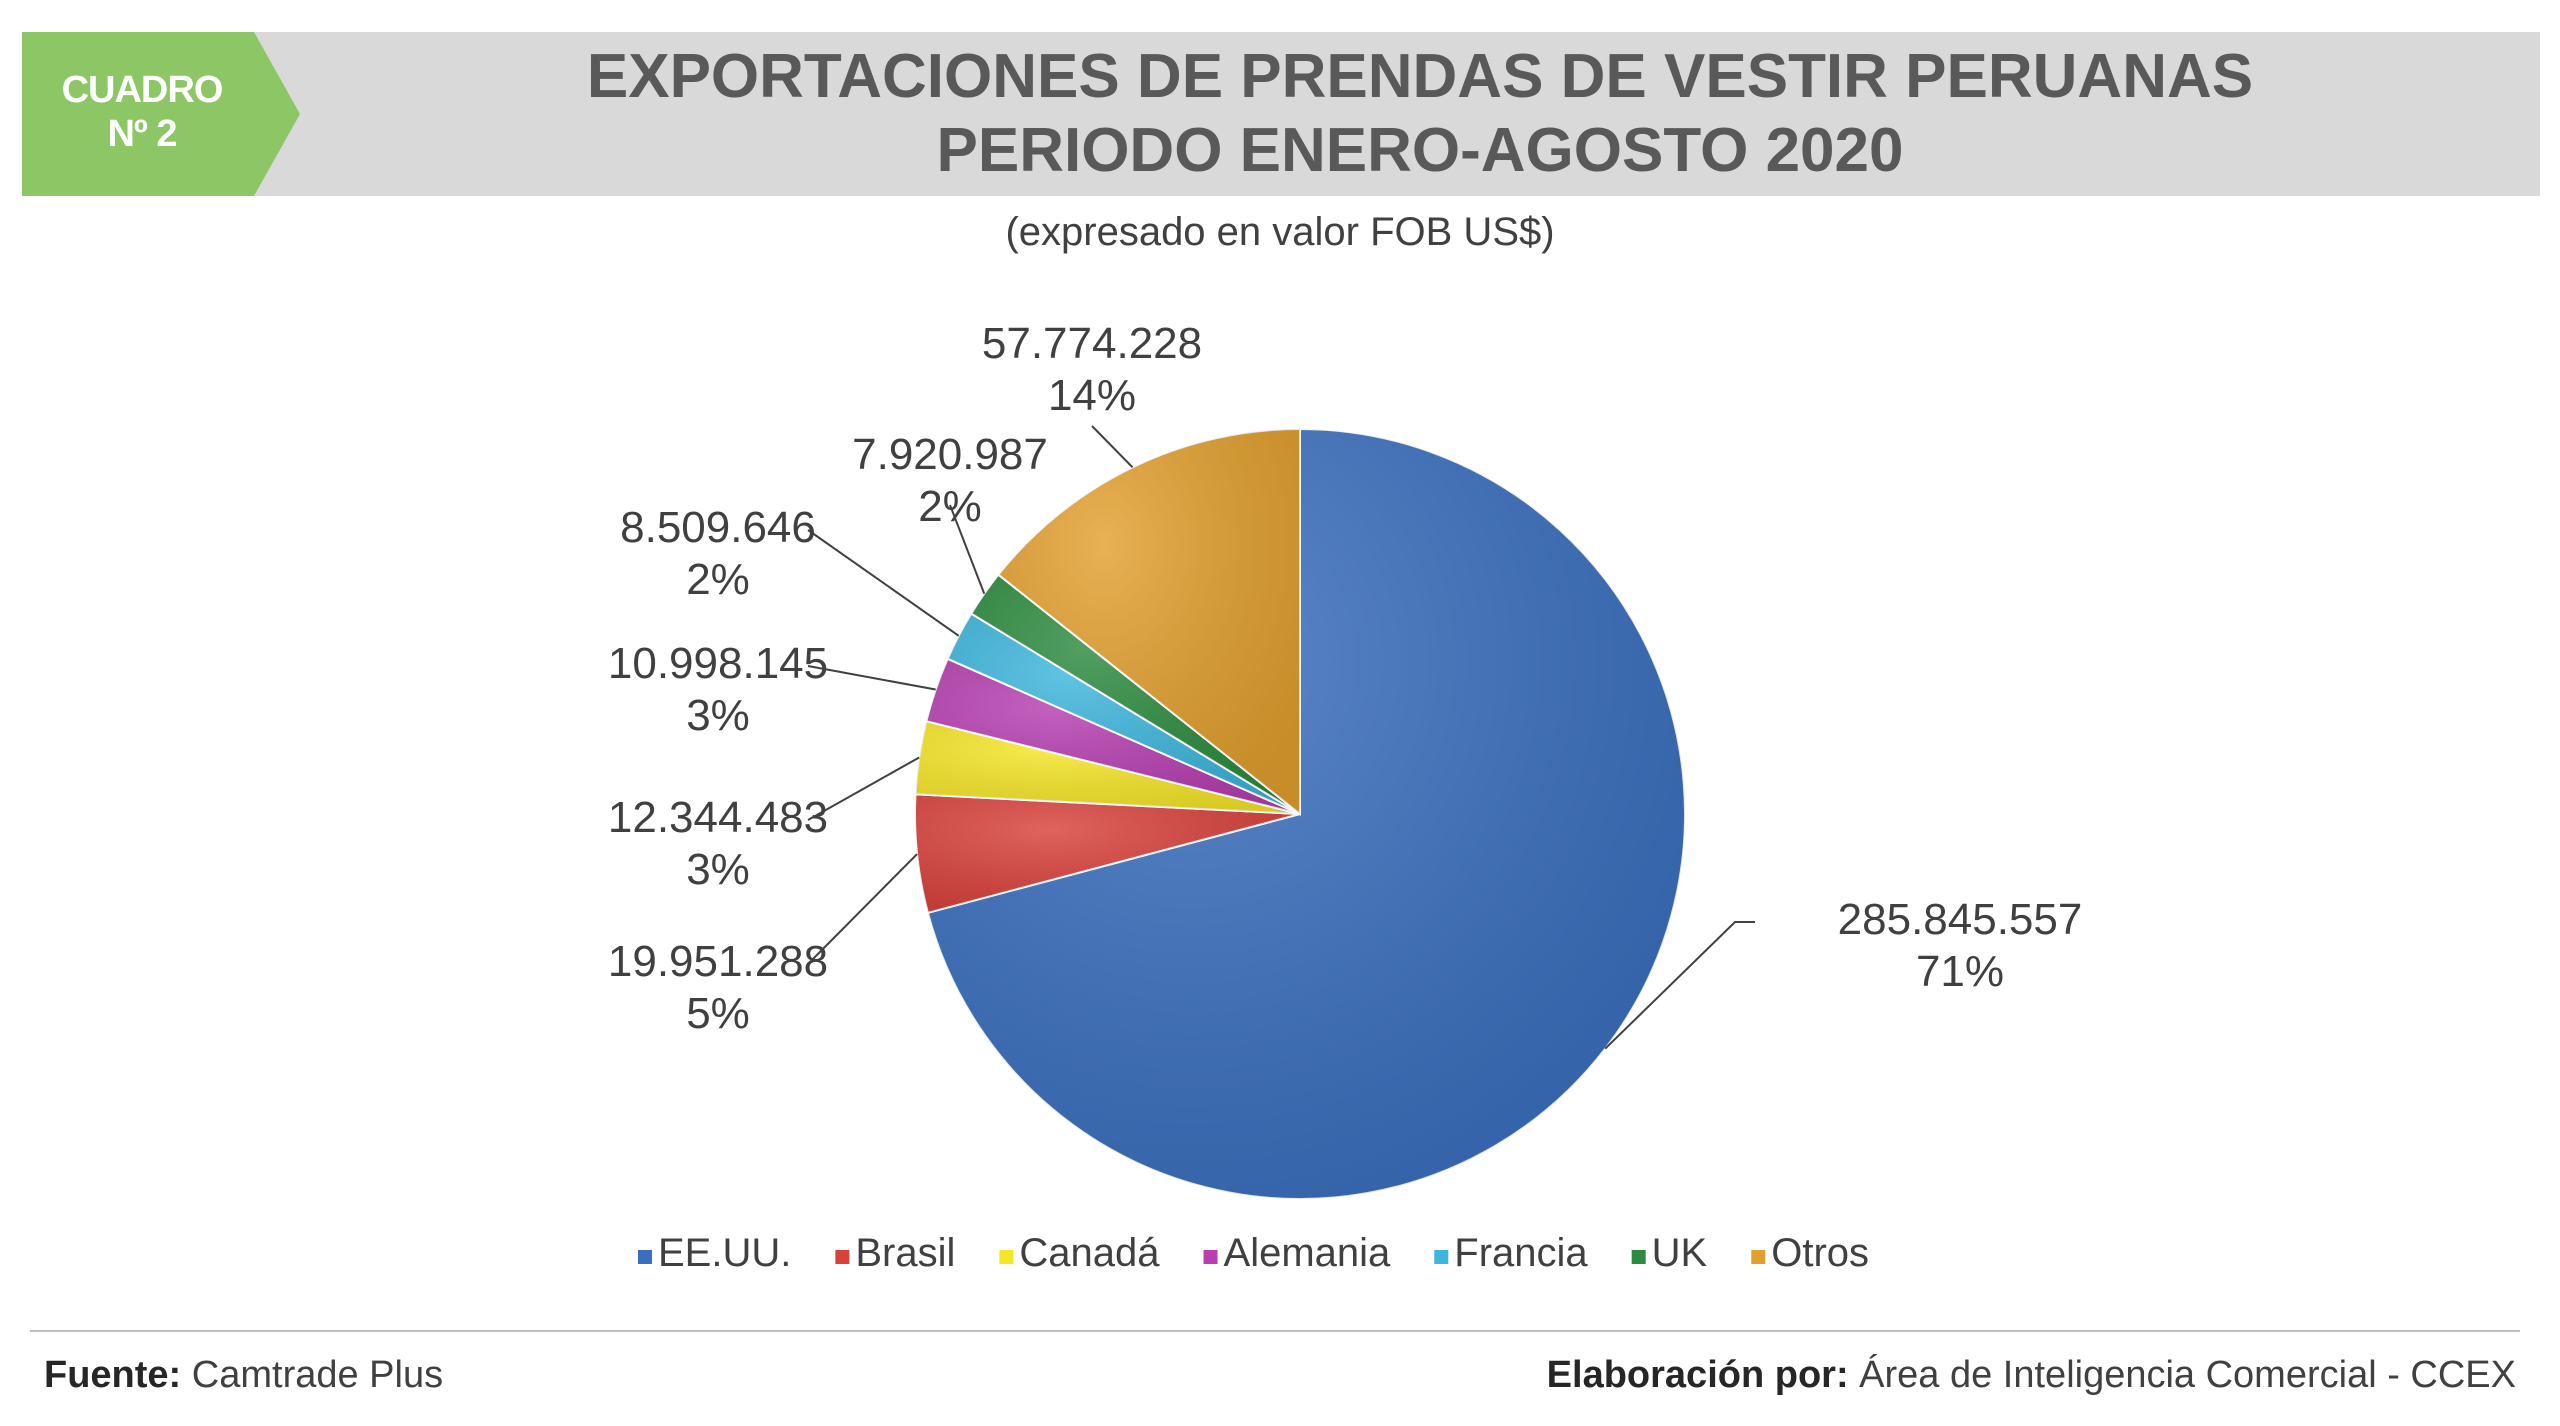  Describe the element at coordinates (1820, 1253) in the screenshot. I see `legend-label-otros: Otros` at that location.